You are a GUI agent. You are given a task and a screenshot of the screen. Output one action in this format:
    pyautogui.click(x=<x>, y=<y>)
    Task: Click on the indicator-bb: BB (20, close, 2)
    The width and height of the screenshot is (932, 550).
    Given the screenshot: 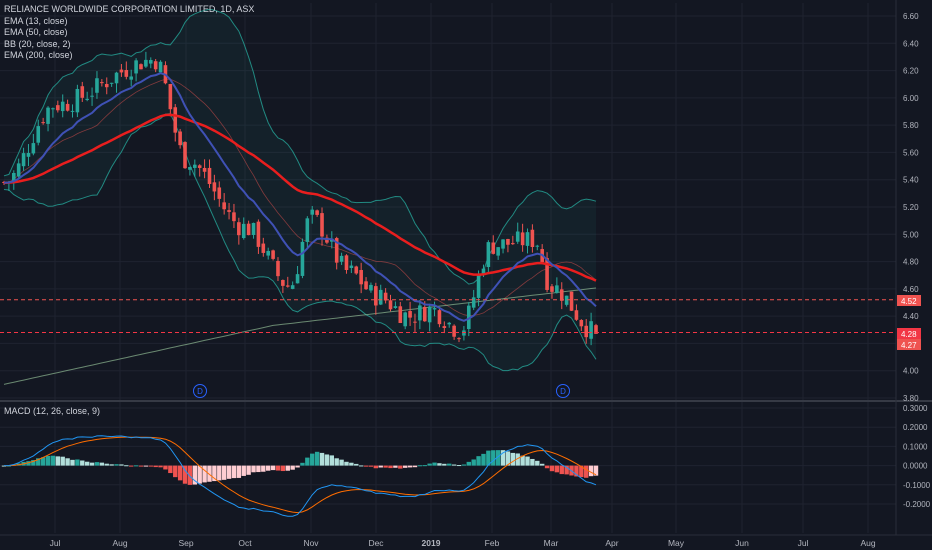 What is the action you would take?
    pyautogui.click(x=37, y=43)
    